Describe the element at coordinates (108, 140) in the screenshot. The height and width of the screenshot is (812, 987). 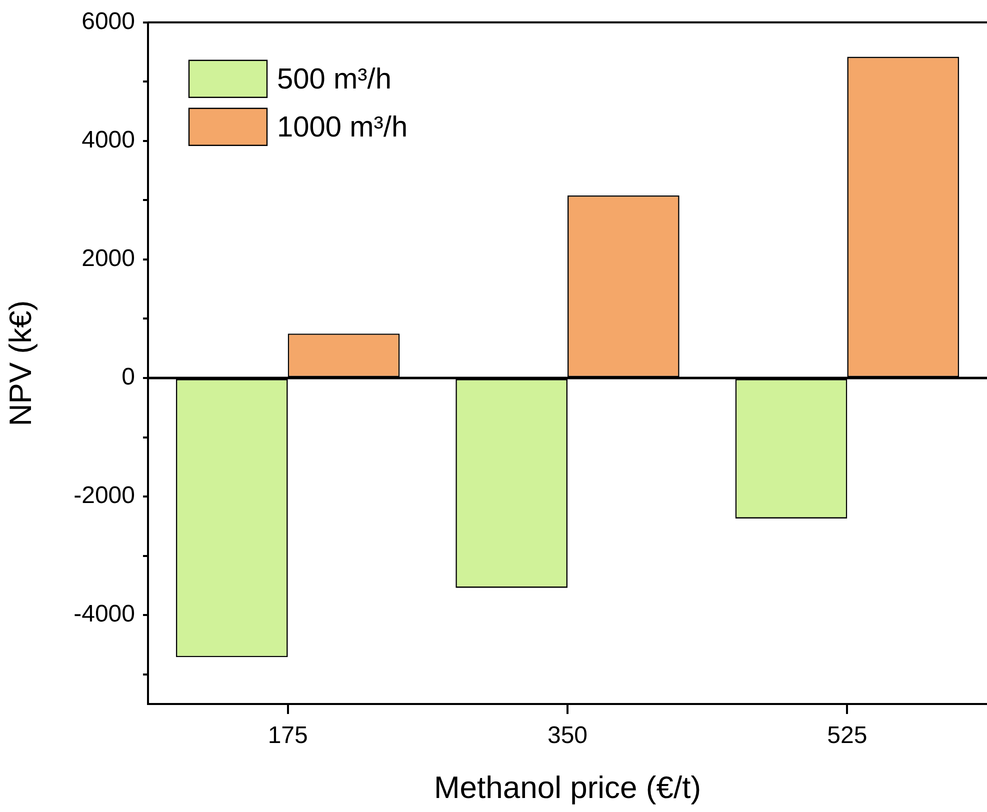
I see `y-tick-label: 4000` at that location.